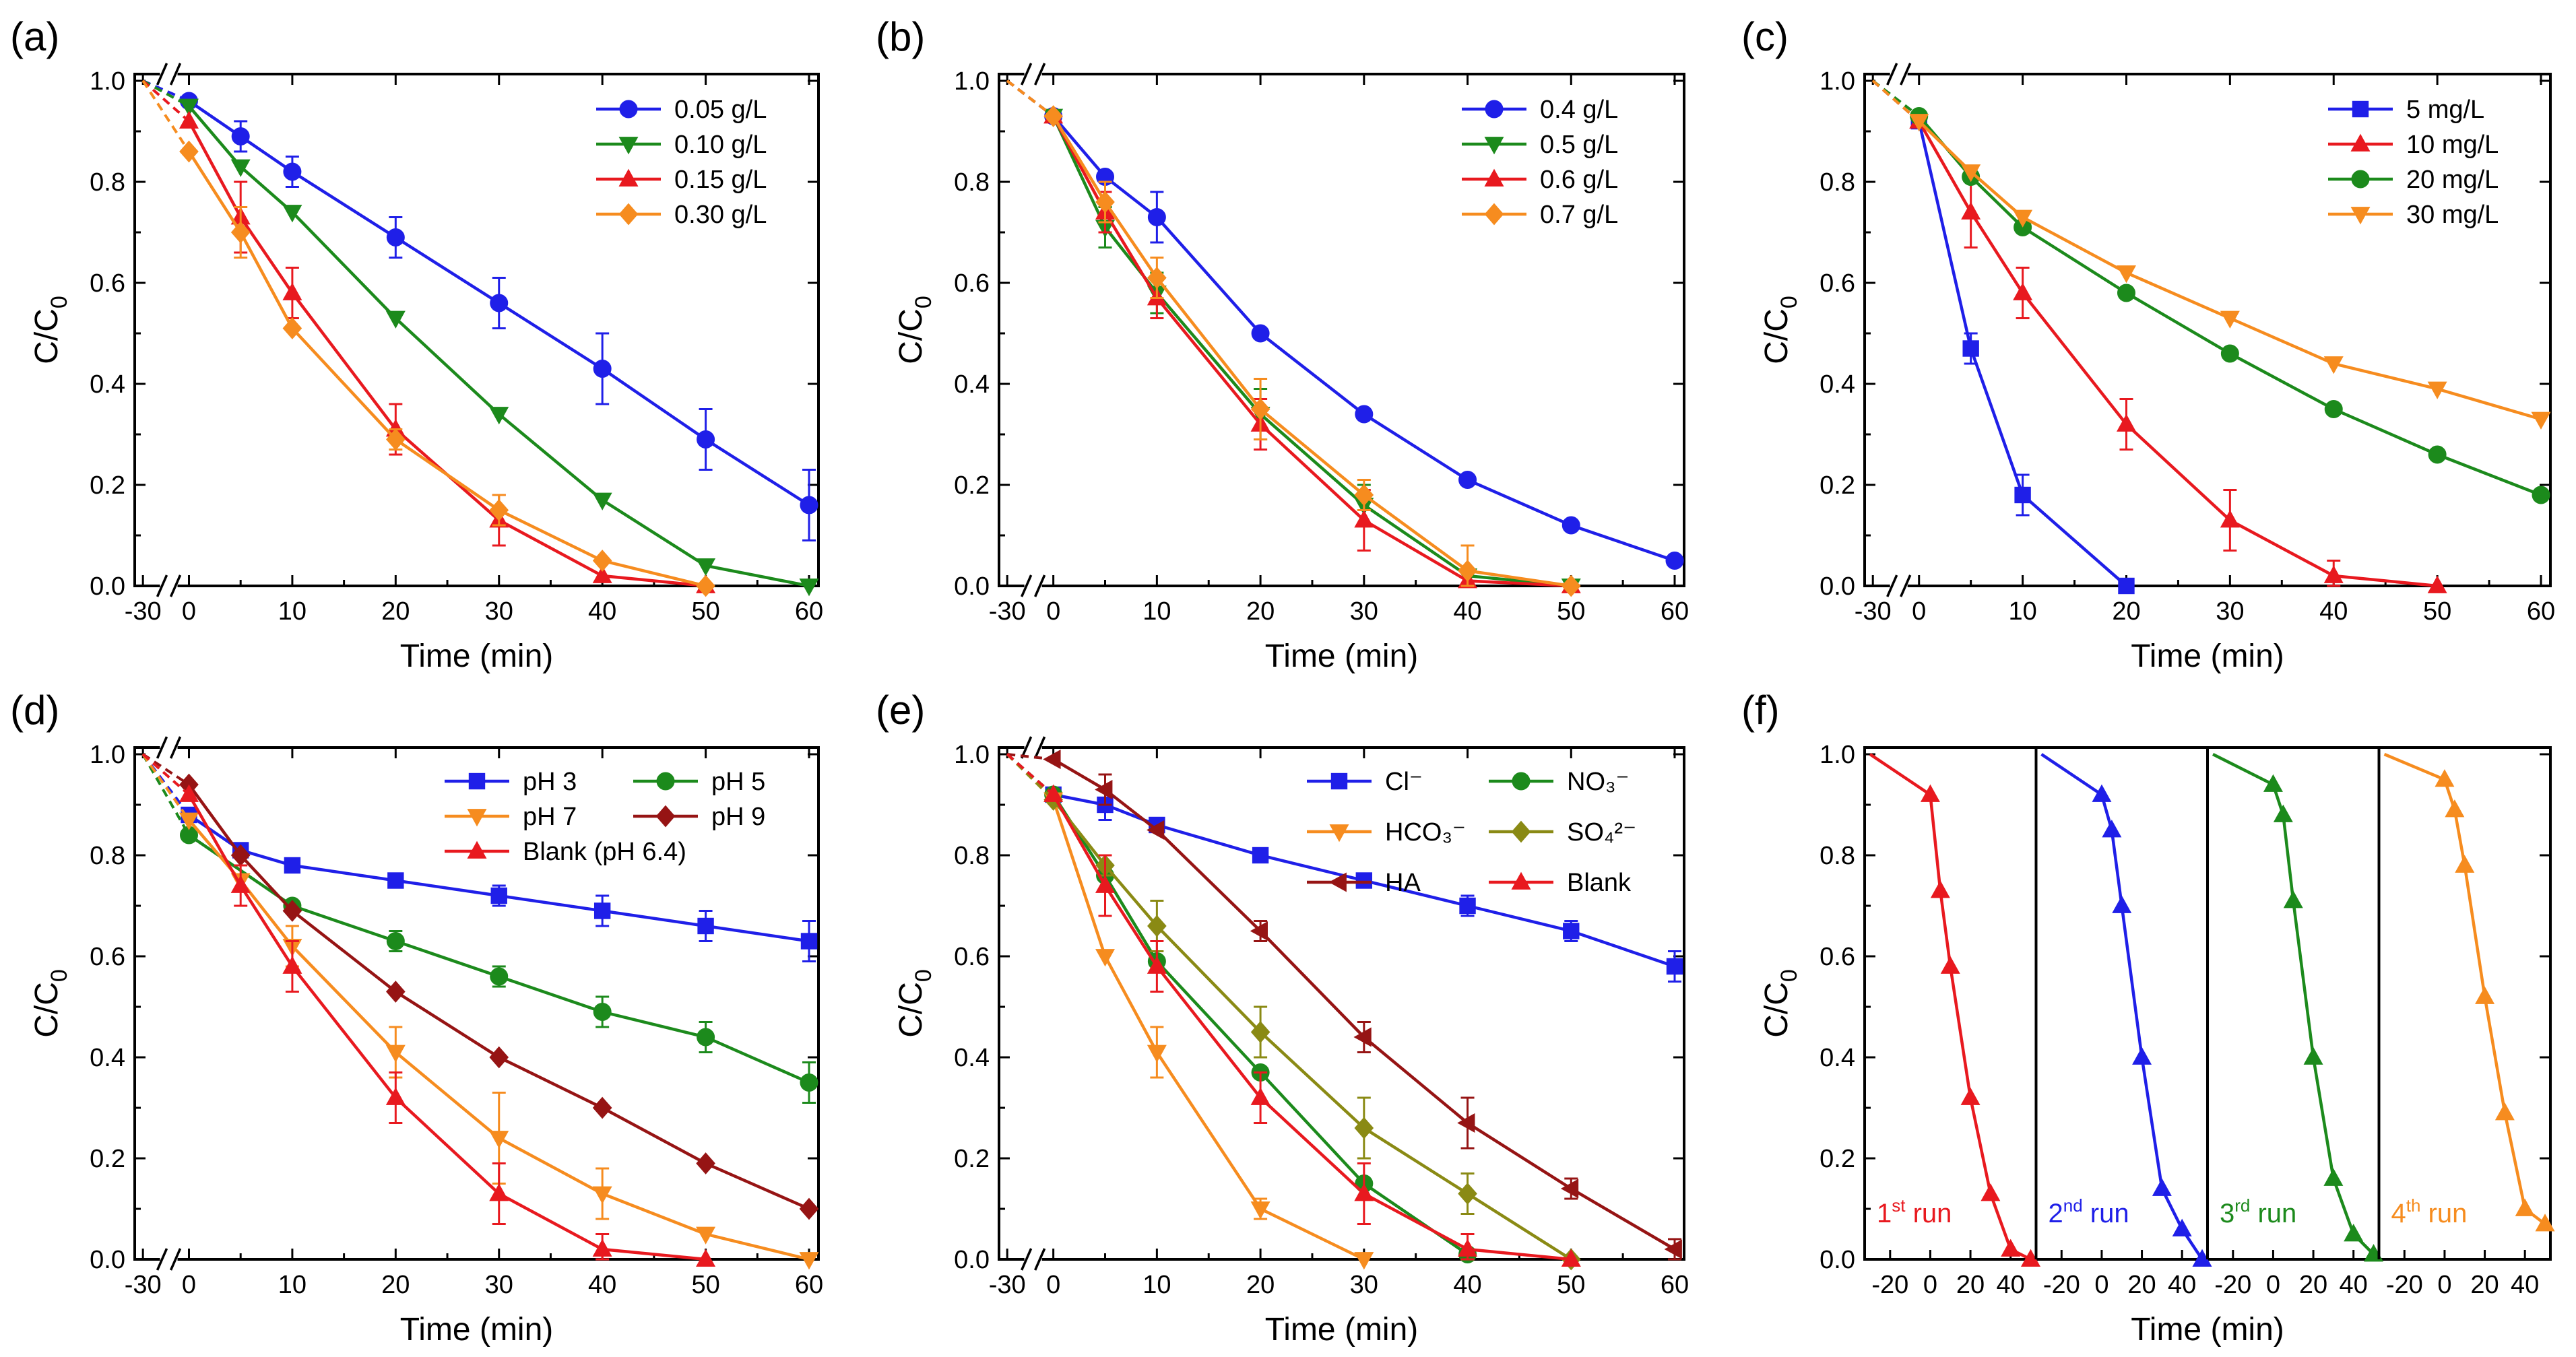 Image resolution: width=2576 pixels, height=1357 pixels. Describe the element at coordinates (1602, 832) in the screenshot. I see `legend-label: SO₄²⁻` at that location.